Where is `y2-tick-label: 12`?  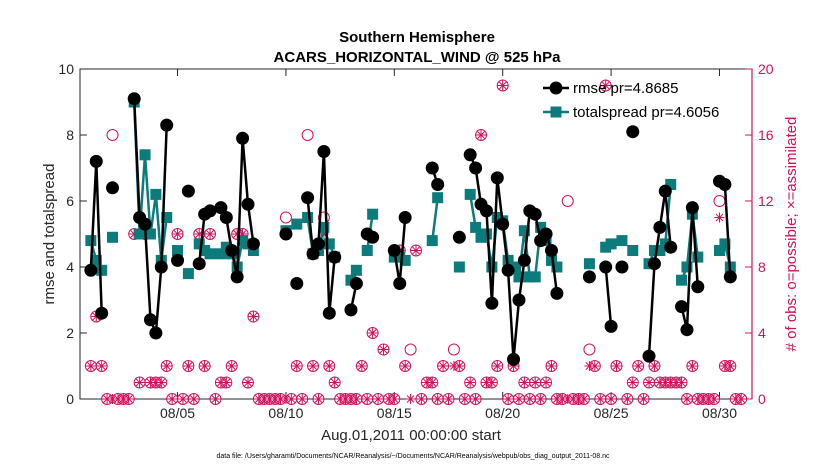
y2-tick-label: 12 is located at coordinates (766, 201).